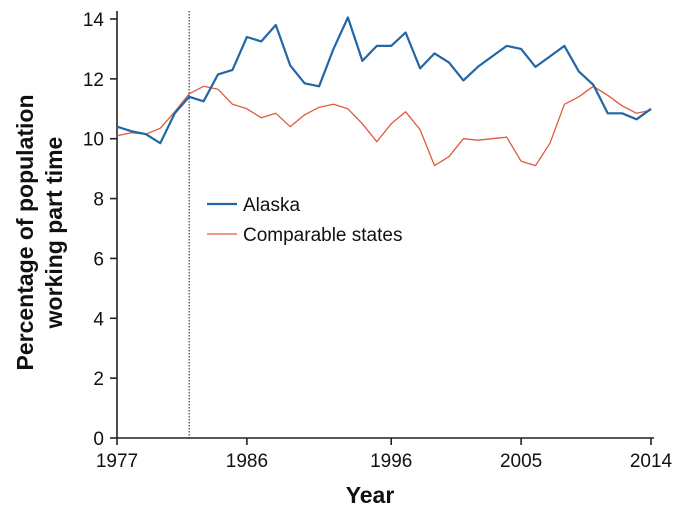 The width and height of the screenshot is (680, 515). What do you see at coordinates (117, 461) in the screenshot?
I see `x-tick-label: 1977` at bounding box center [117, 461].